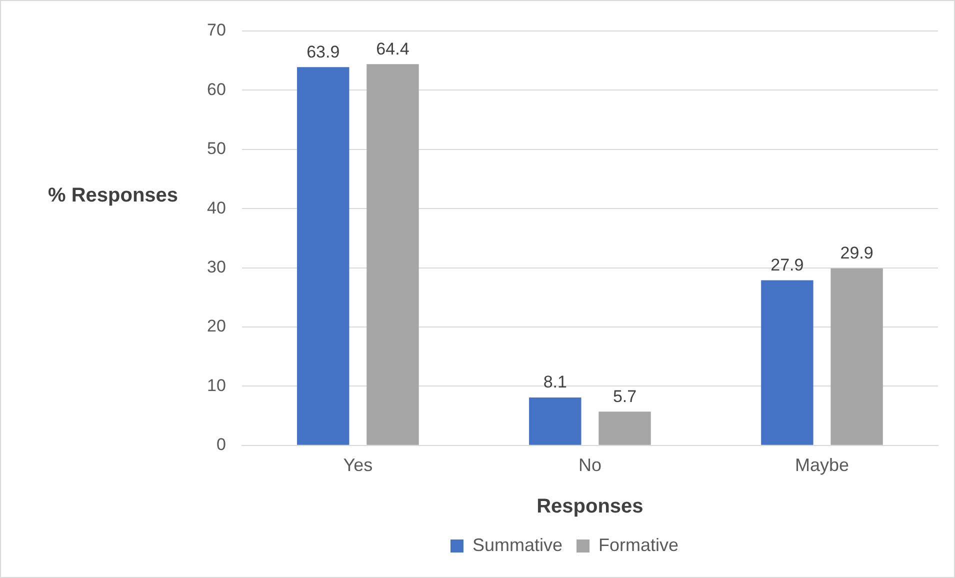 This screenshot has height=578, width=955. Describe the element at coordinates (517, 544) in the screenshot. I see `legend-label: Summative` at that location.